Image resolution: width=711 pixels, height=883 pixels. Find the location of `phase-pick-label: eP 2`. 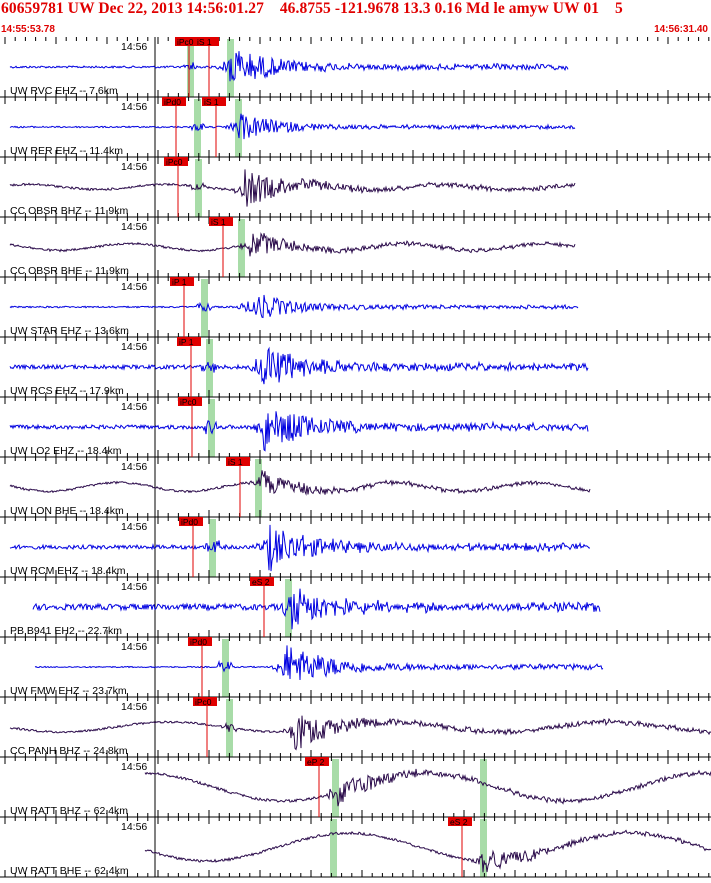

phase-pick-label: eP 2 is located at coordinates (316, 762).